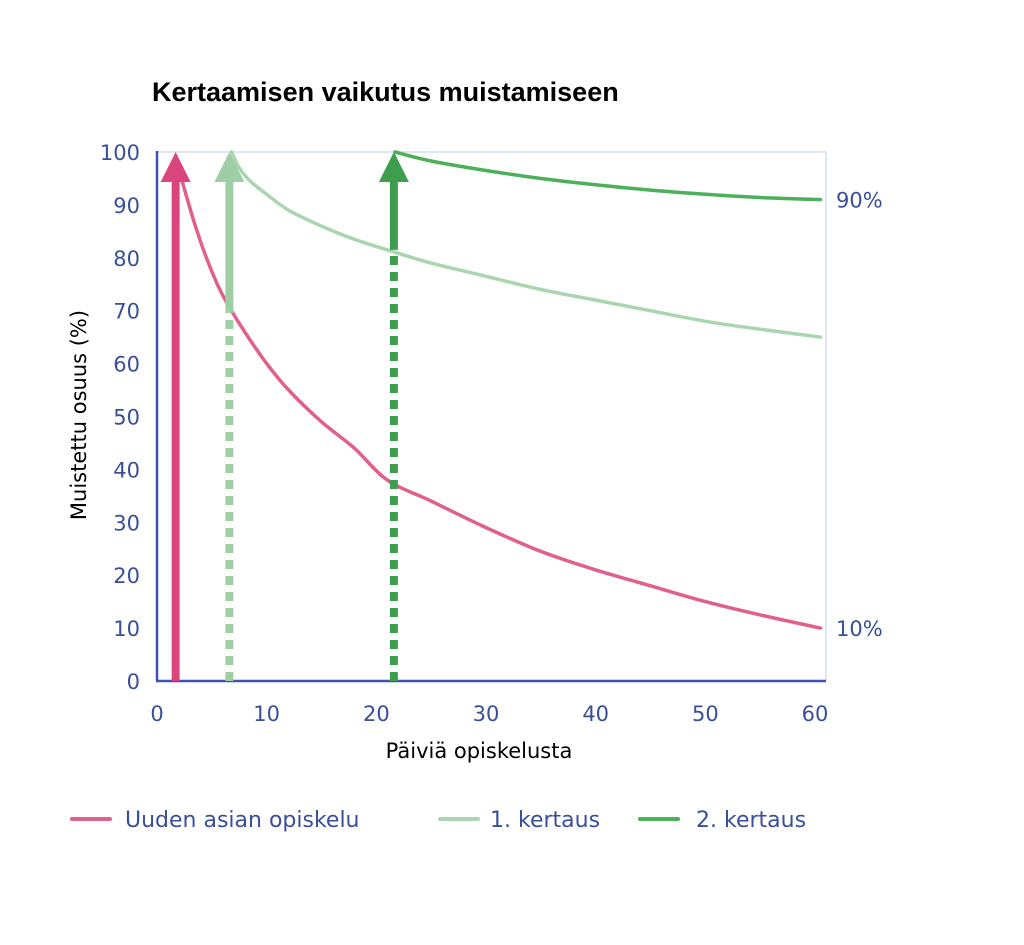  I want to click on y-tick-label: 100, so click(120, 153).